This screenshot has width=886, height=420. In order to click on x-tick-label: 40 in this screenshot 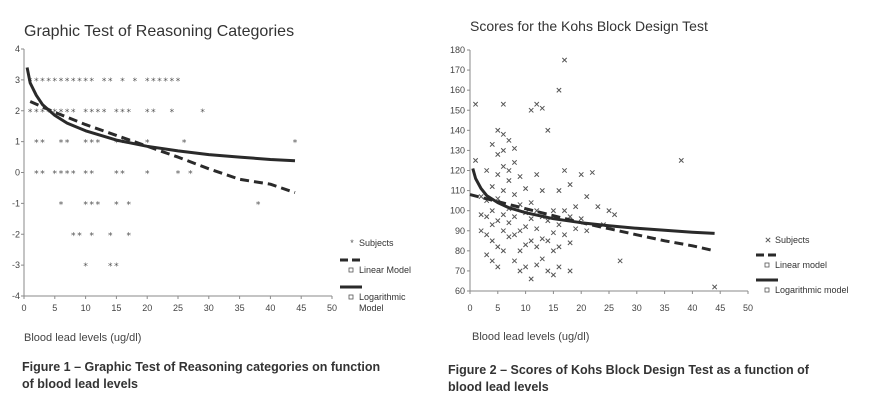, I will do `click(270, 308)`.